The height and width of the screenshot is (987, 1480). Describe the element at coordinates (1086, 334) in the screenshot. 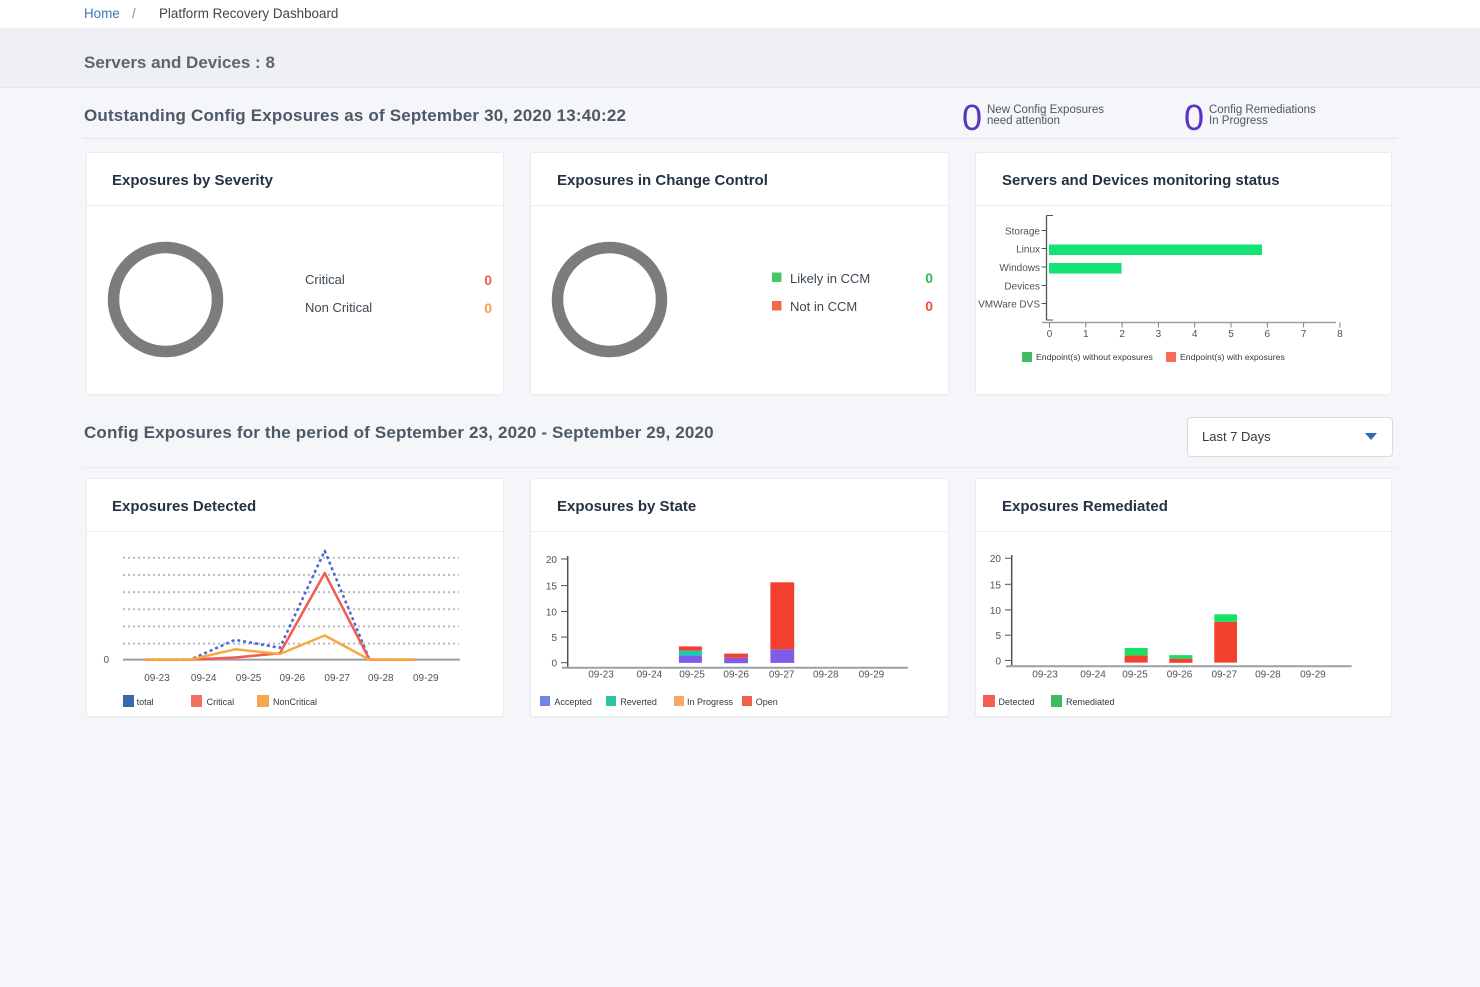

I see `svg-text: 1` at that location.